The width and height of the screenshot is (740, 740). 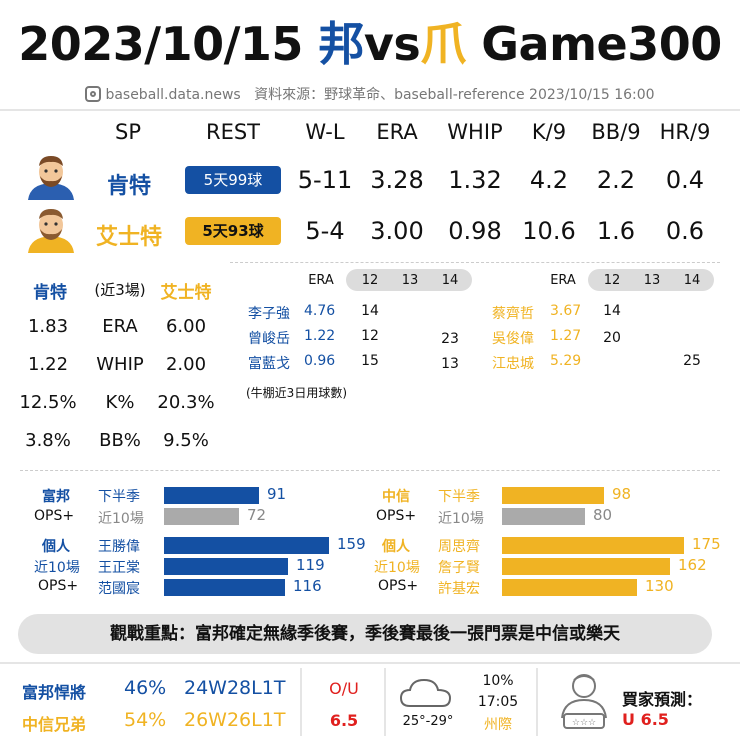 I want to click on bullpen-right-day-13: 13, so click(x=652, y=280).